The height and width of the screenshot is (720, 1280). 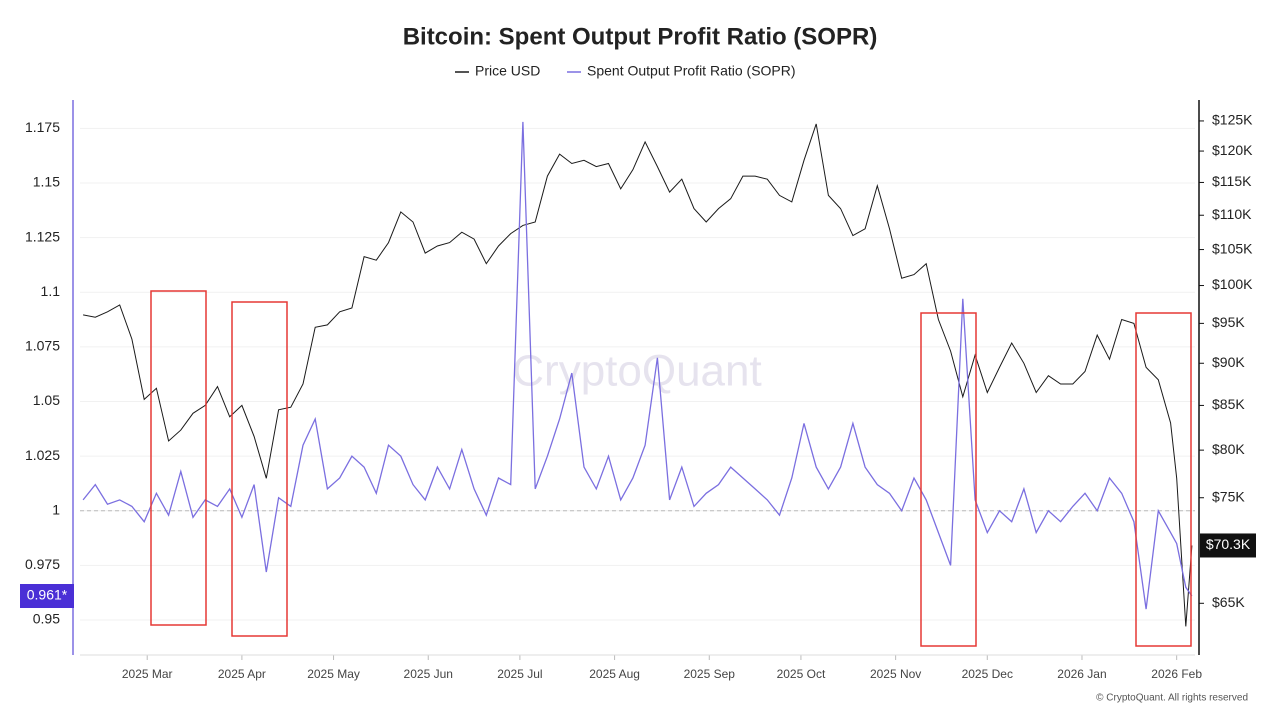 I want to click on y2-tick-label: $110K, so click(x=1232, y=214).